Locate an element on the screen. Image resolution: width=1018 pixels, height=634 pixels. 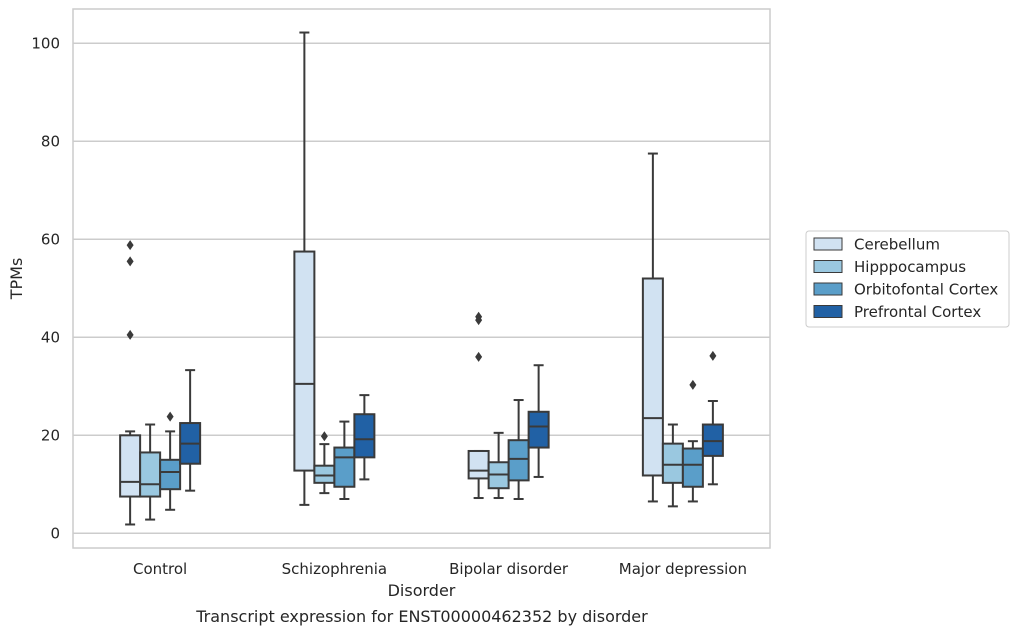
legend-label: Prefrontal Cortex is located at coordinates (917, 312).